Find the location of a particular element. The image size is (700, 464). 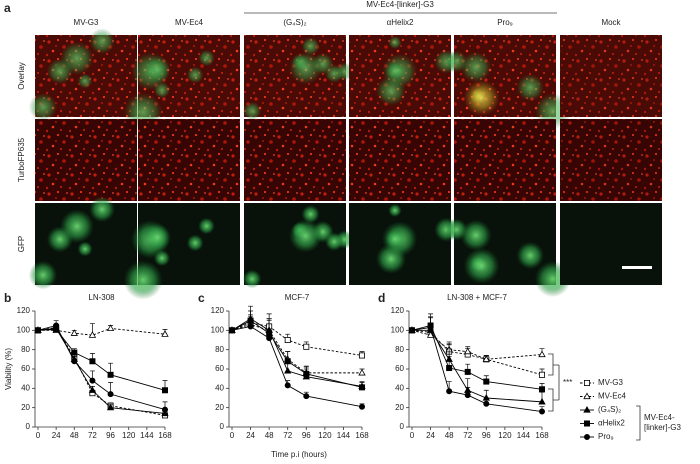

group-label: MV-Ec4-[linker]-G3 is located at coordinates (400, 4).